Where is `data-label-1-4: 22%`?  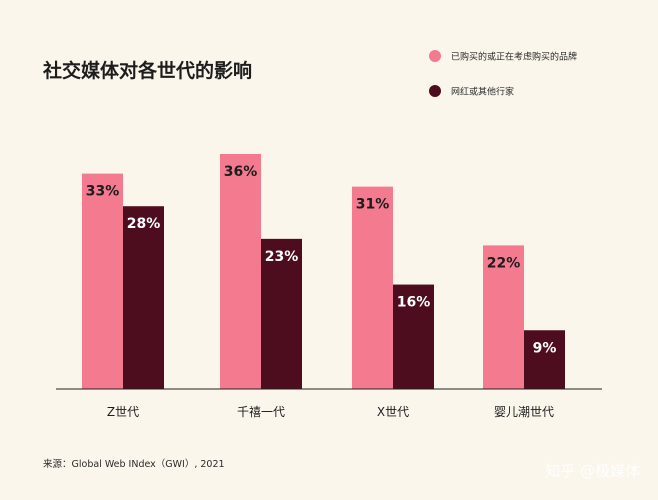 data-label-1-4: 22% is located at coordinates (504, 263).